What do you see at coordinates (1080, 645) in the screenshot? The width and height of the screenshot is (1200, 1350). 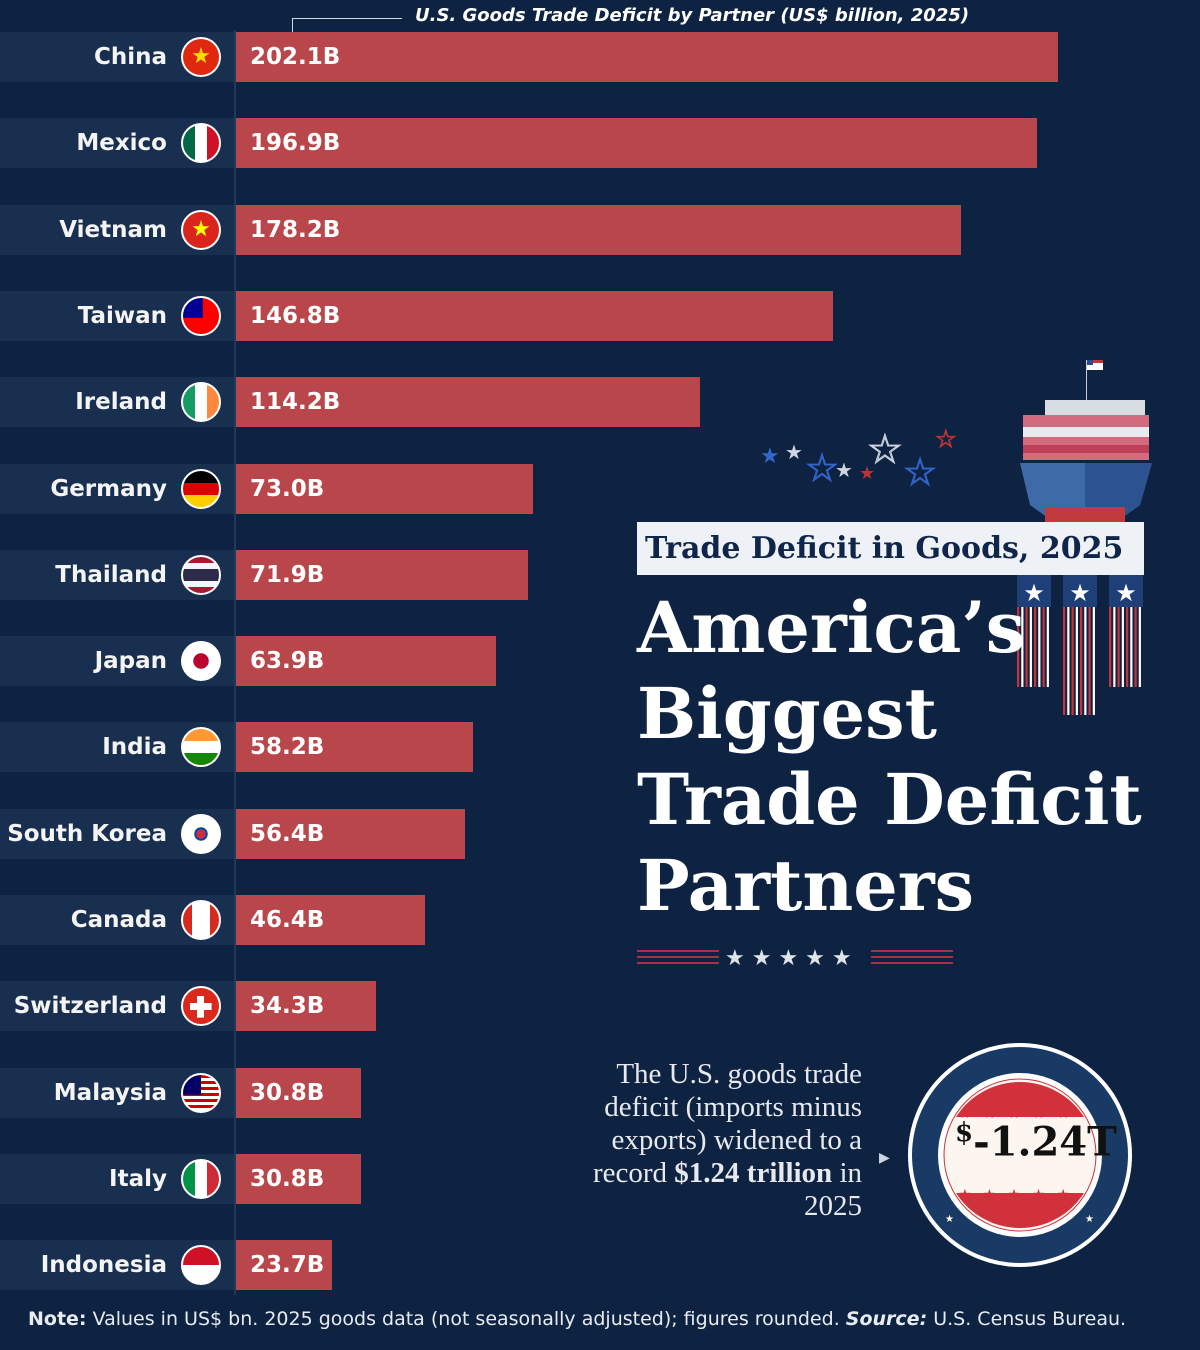 I see `star-banners-illustration: ★ ★ ★` at bounding box center [1080, 645].